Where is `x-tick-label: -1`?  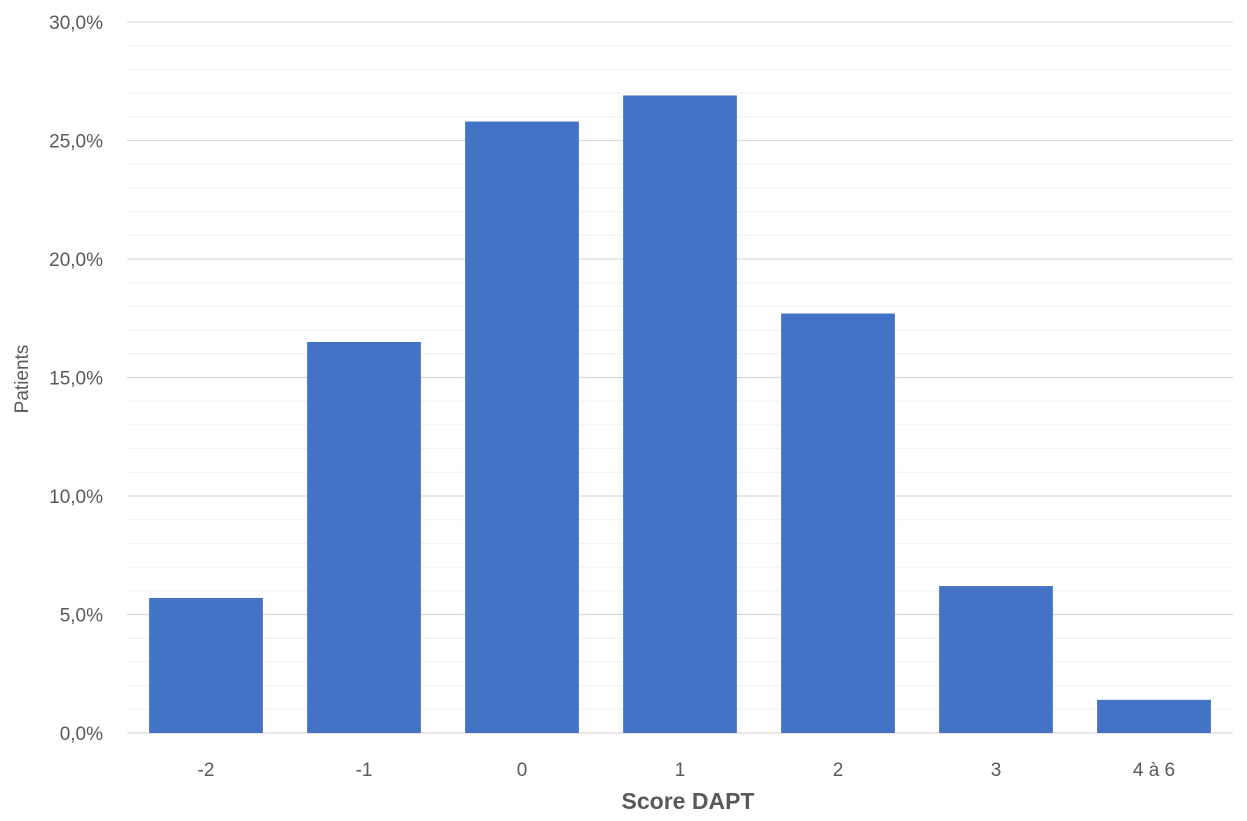
x-tick-label: -1 is located at coordinates (364, 770).